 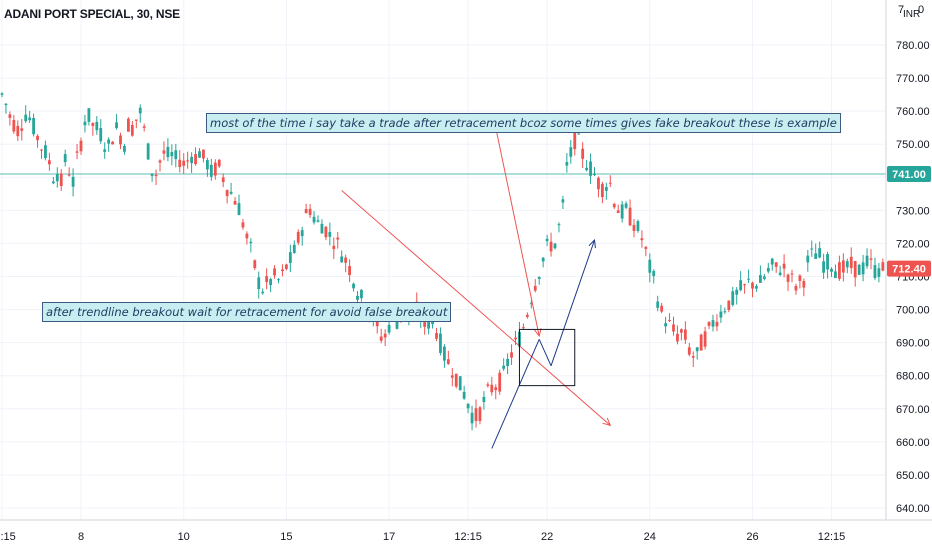 I want to click on y-tick-label: 760.00, so click(x=913, y=112).